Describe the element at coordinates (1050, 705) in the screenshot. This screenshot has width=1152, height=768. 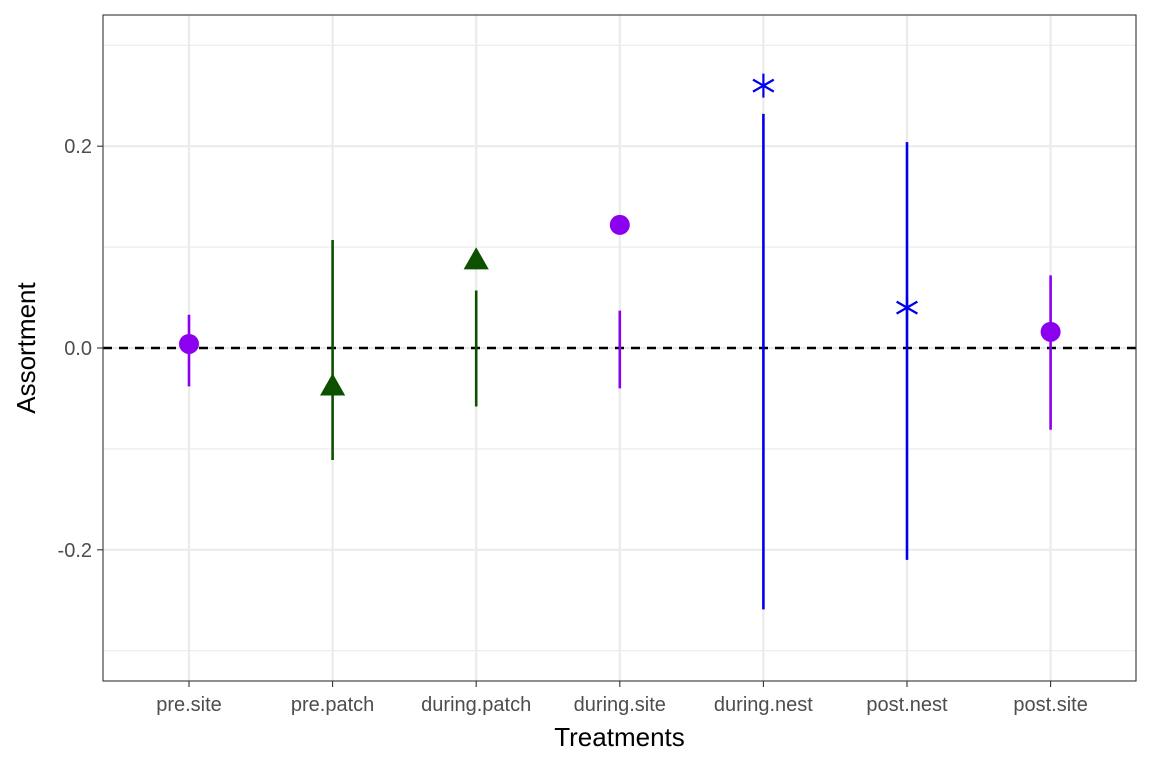
I see `x-tick-label-post.site: post.site` at that location.